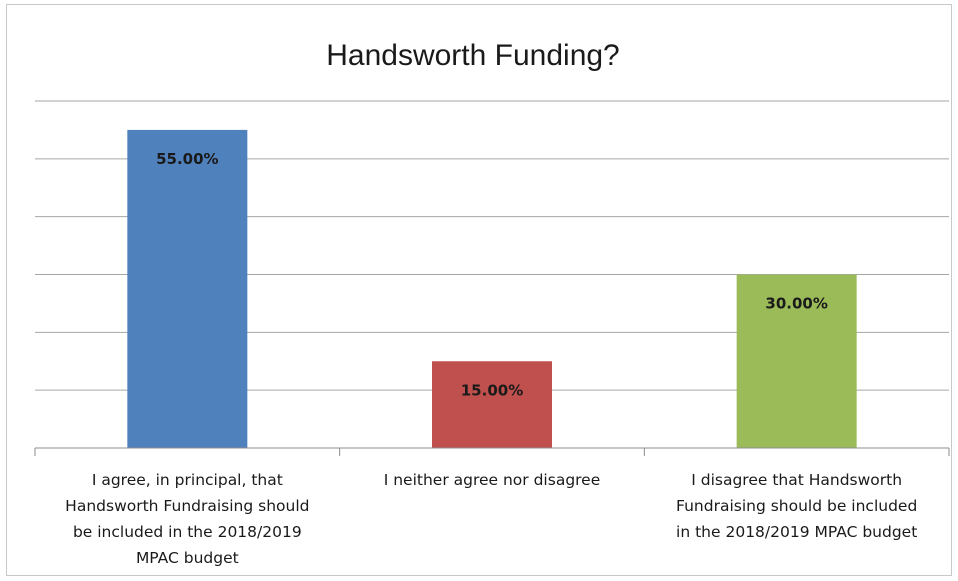  I want to click on chart-title: Handsworth Funding?, so click(473, 55).